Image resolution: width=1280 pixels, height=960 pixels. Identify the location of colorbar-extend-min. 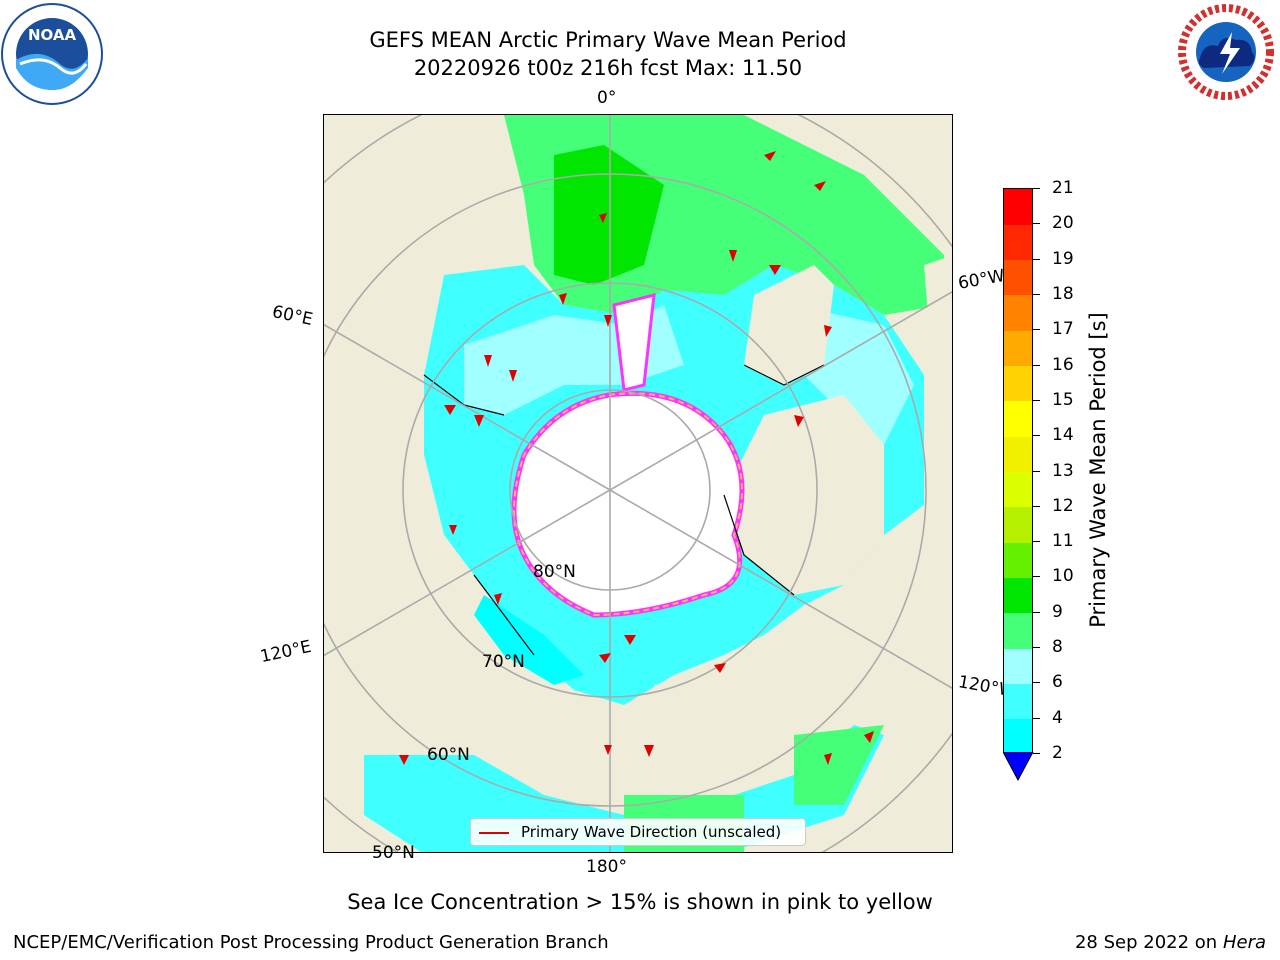
(1018, 767).